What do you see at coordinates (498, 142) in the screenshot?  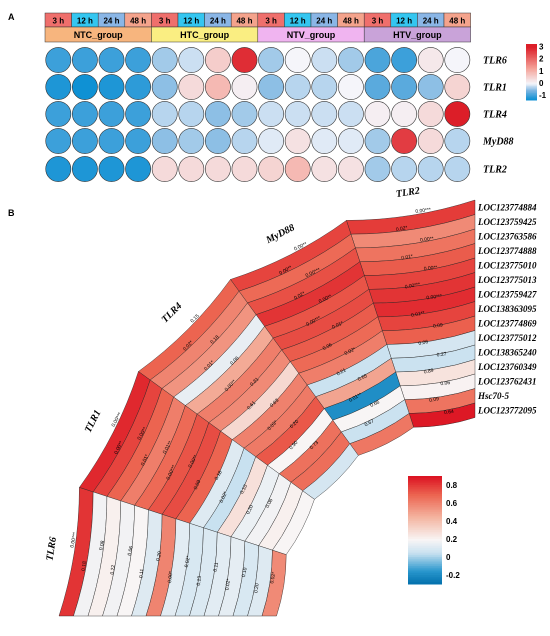 I see `gene-label: MyD88` at bounding box center [498, 142].